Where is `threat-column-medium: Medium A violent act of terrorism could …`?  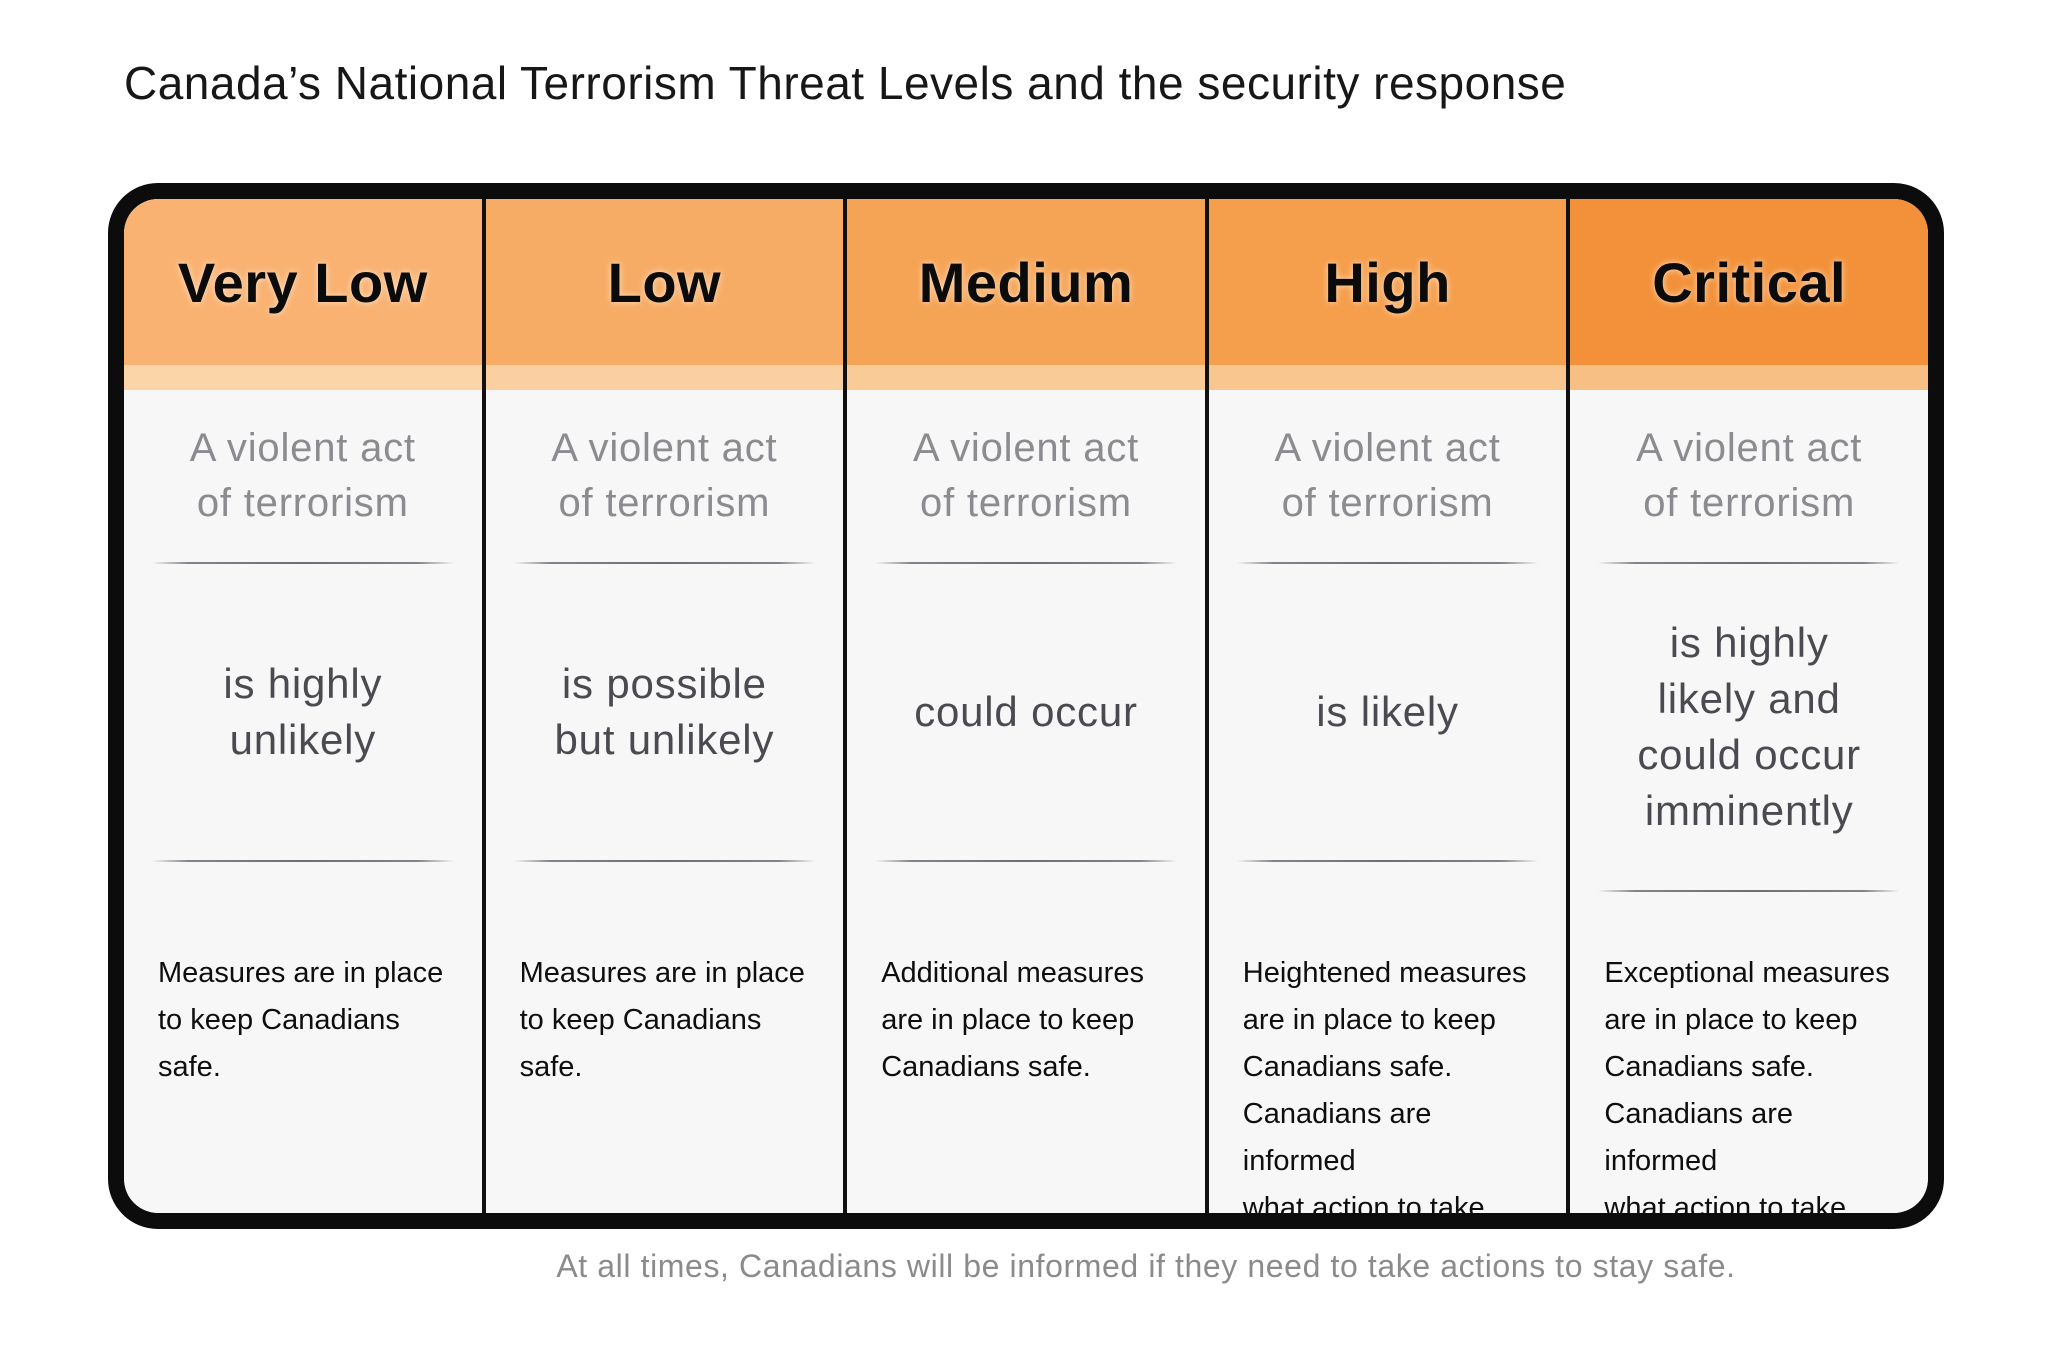 threat-column-medium: Medium A violent act of terrorism could … is located at coordinates (1024, 706).